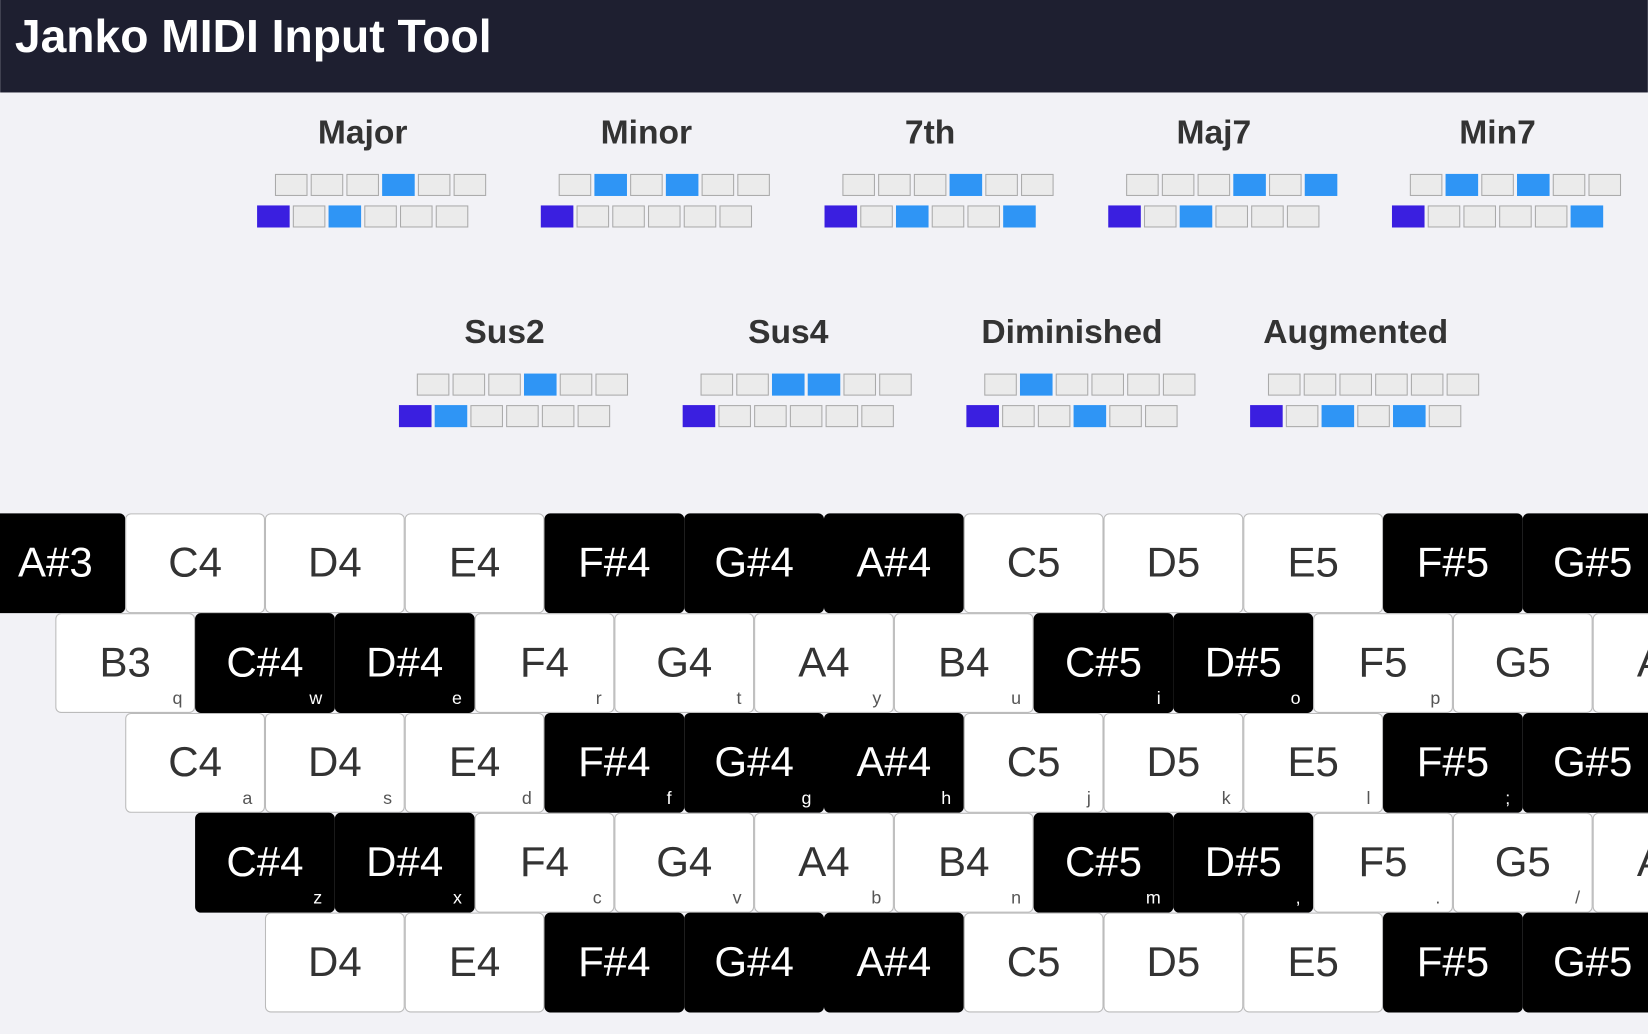  Describe the element at coordinates (178, 698) in the screenshot. I see `key-shortcut: q` at that location.